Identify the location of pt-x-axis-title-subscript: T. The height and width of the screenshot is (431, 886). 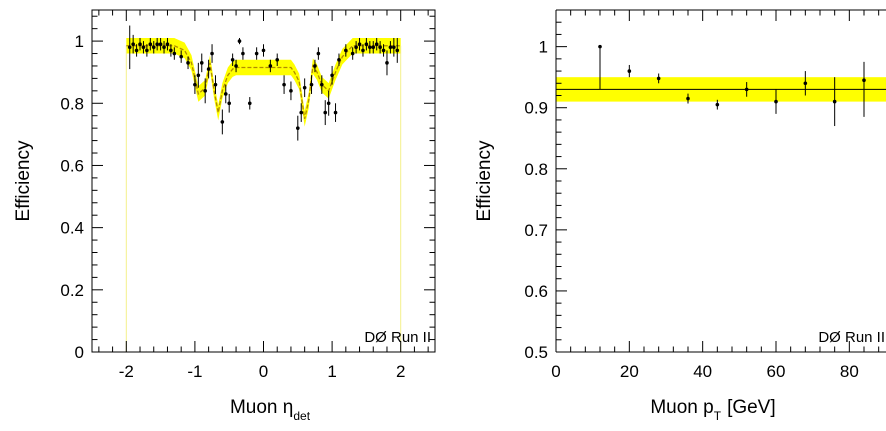
(718, 416).